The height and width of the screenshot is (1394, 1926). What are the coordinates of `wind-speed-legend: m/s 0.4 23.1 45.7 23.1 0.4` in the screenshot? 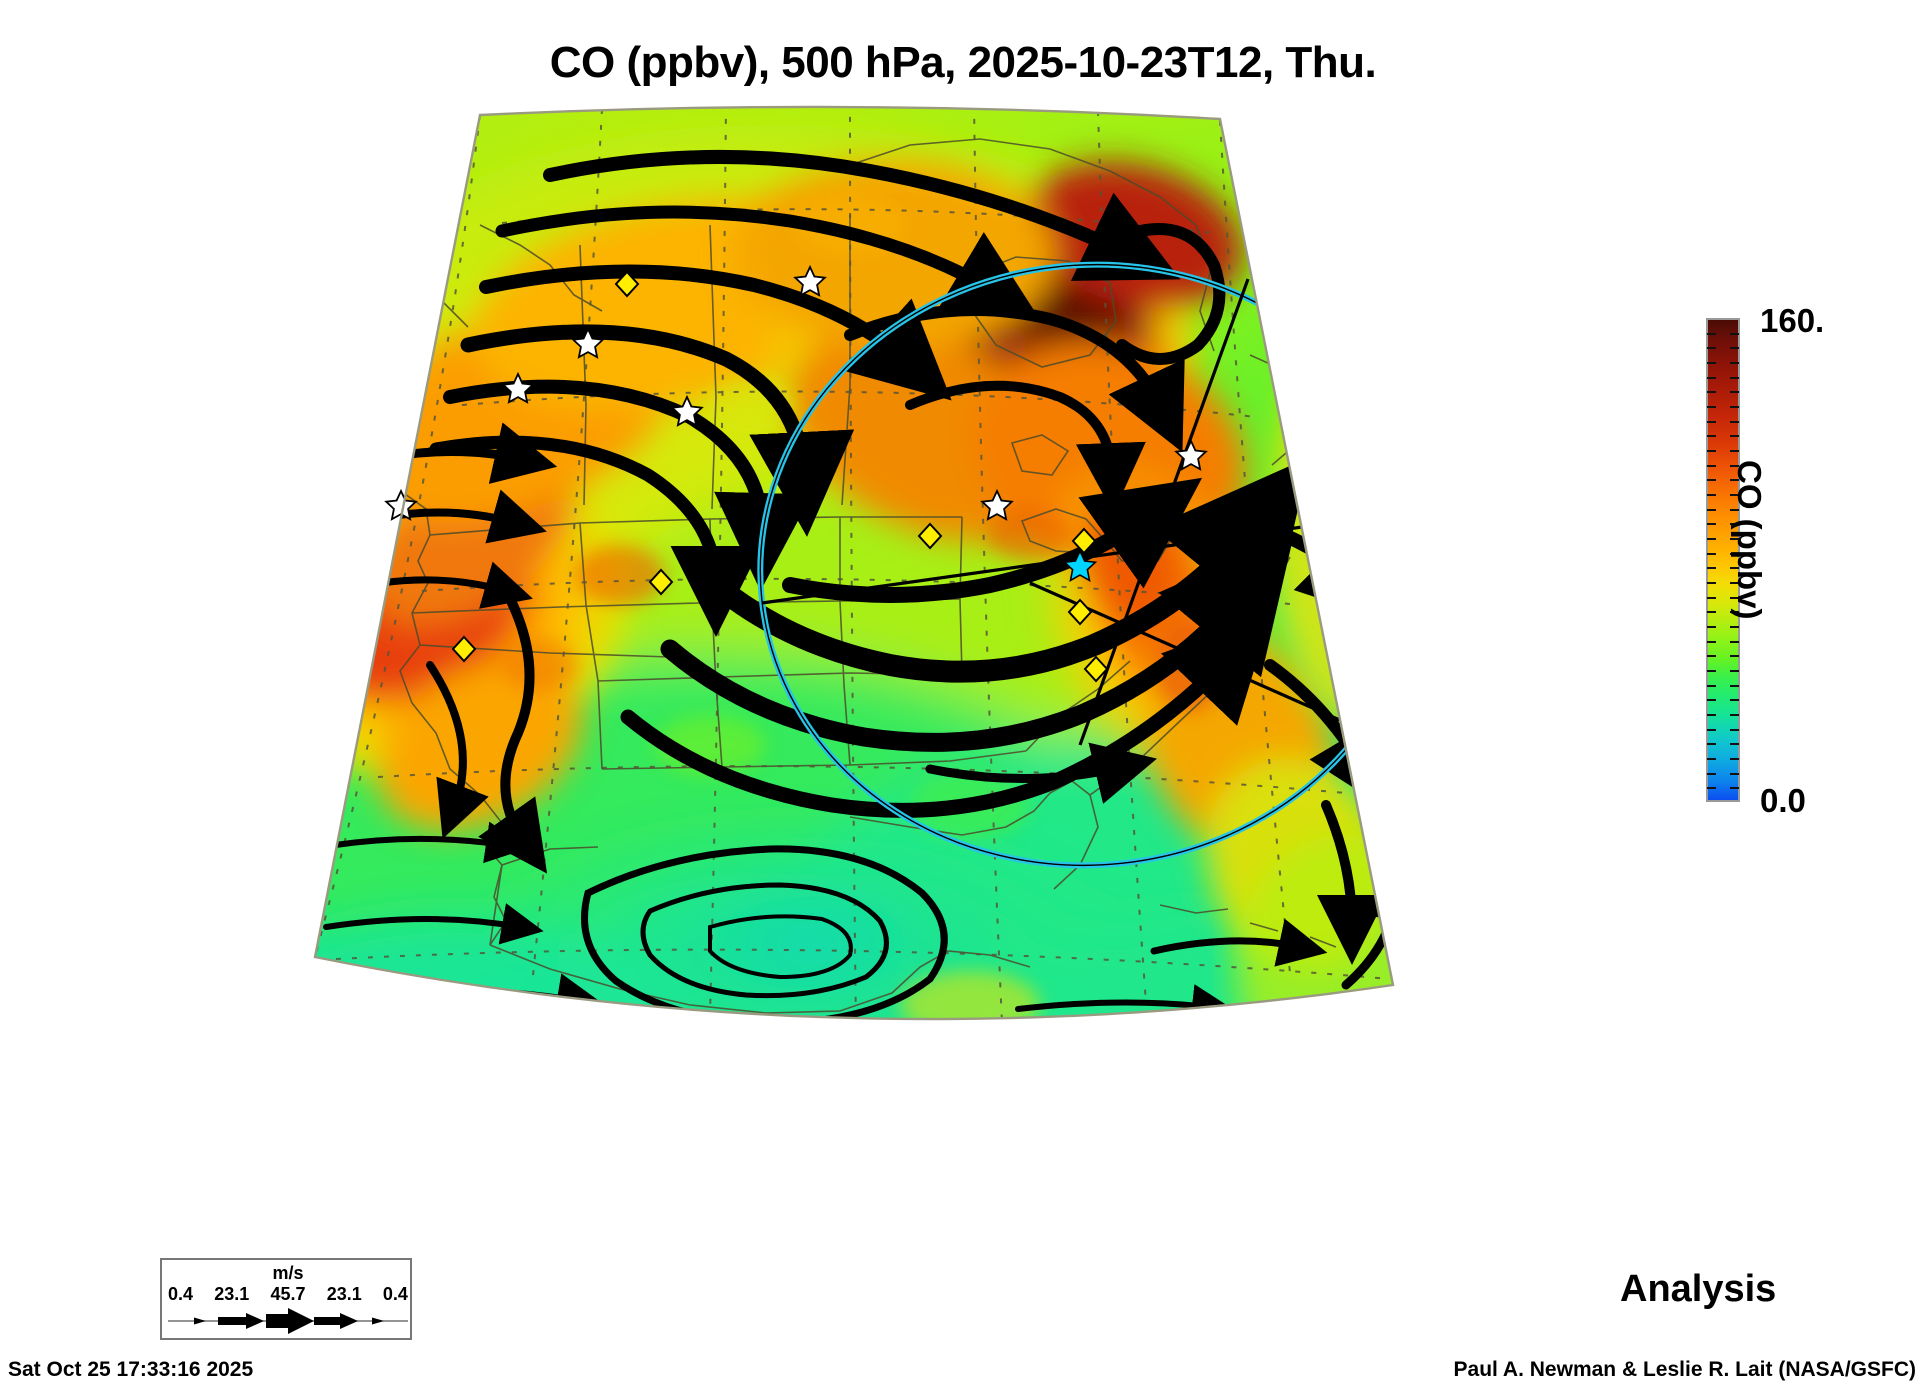 It's located at (286, 1299).